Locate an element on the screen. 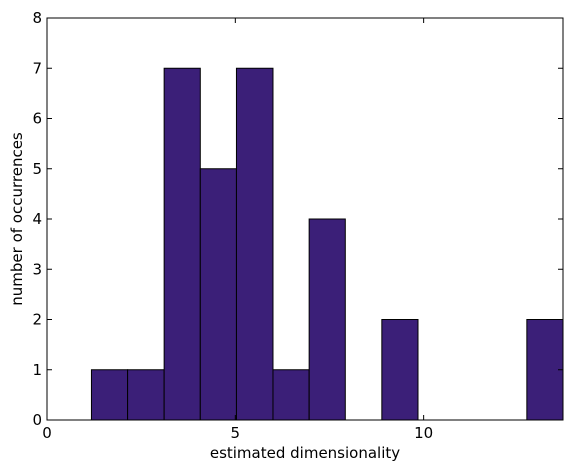 The width and height of the screenshot is (564, 471). y-tick-label: 5 is located at coordinates (37, 169).